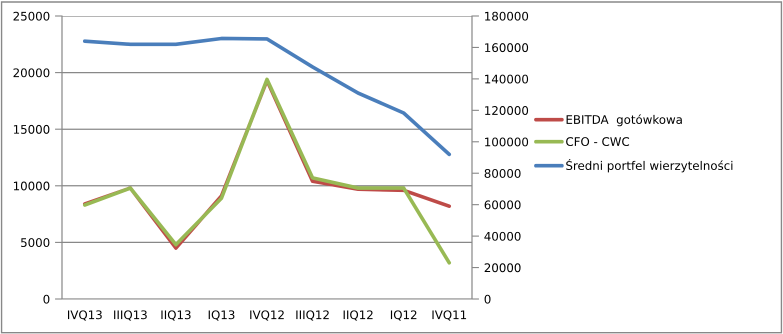  Describe the element at coordinates (506, 142) in the screenshot. I see `y2-tick-label: 100000` at that location.